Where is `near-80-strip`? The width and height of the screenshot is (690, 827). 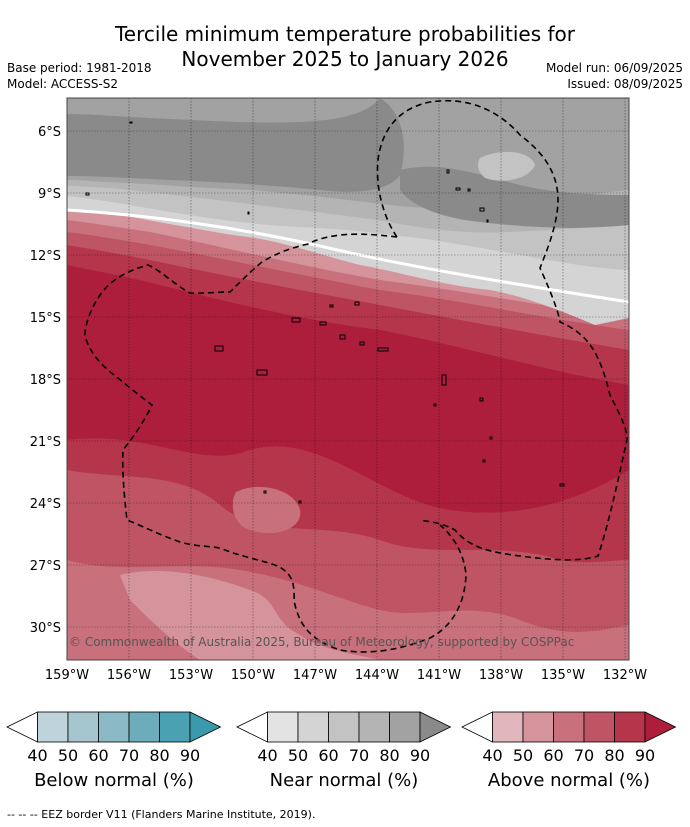 near-80-strip is located at coordinates (348, 113).